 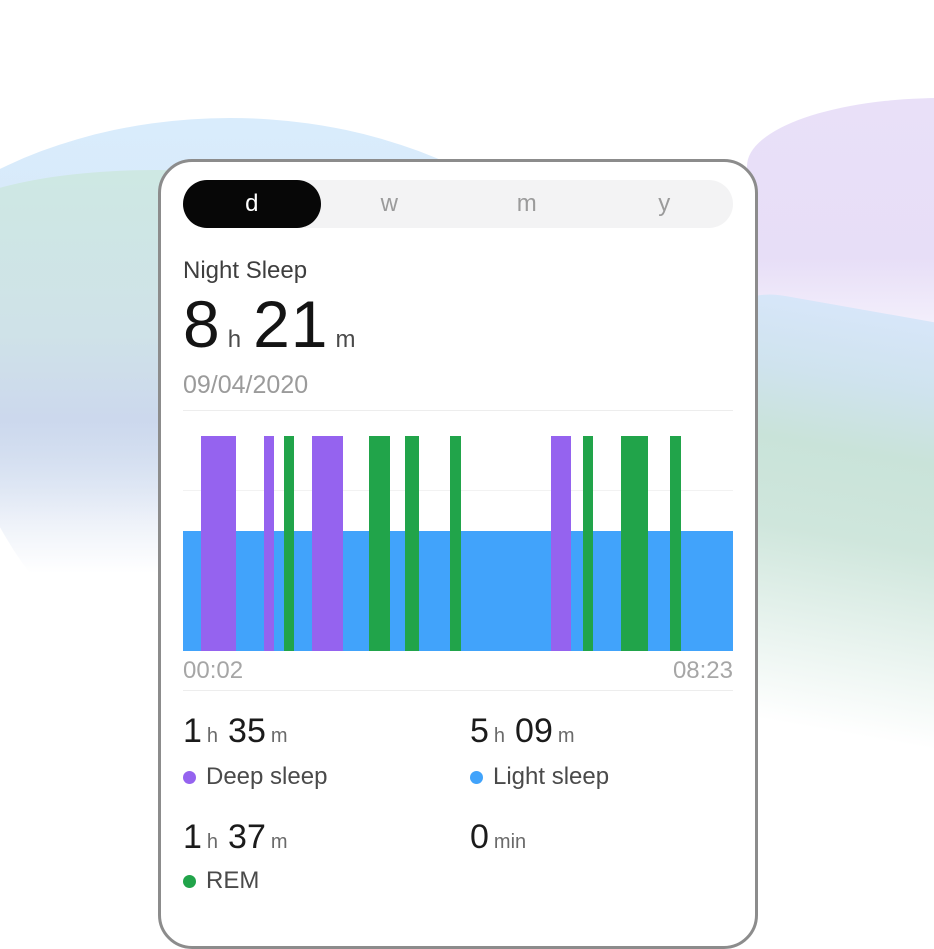 What do you see at coordinates (345, 339) in the screenshot?
I see `minutes-unit-label: m` at bounding box center [345, 339].